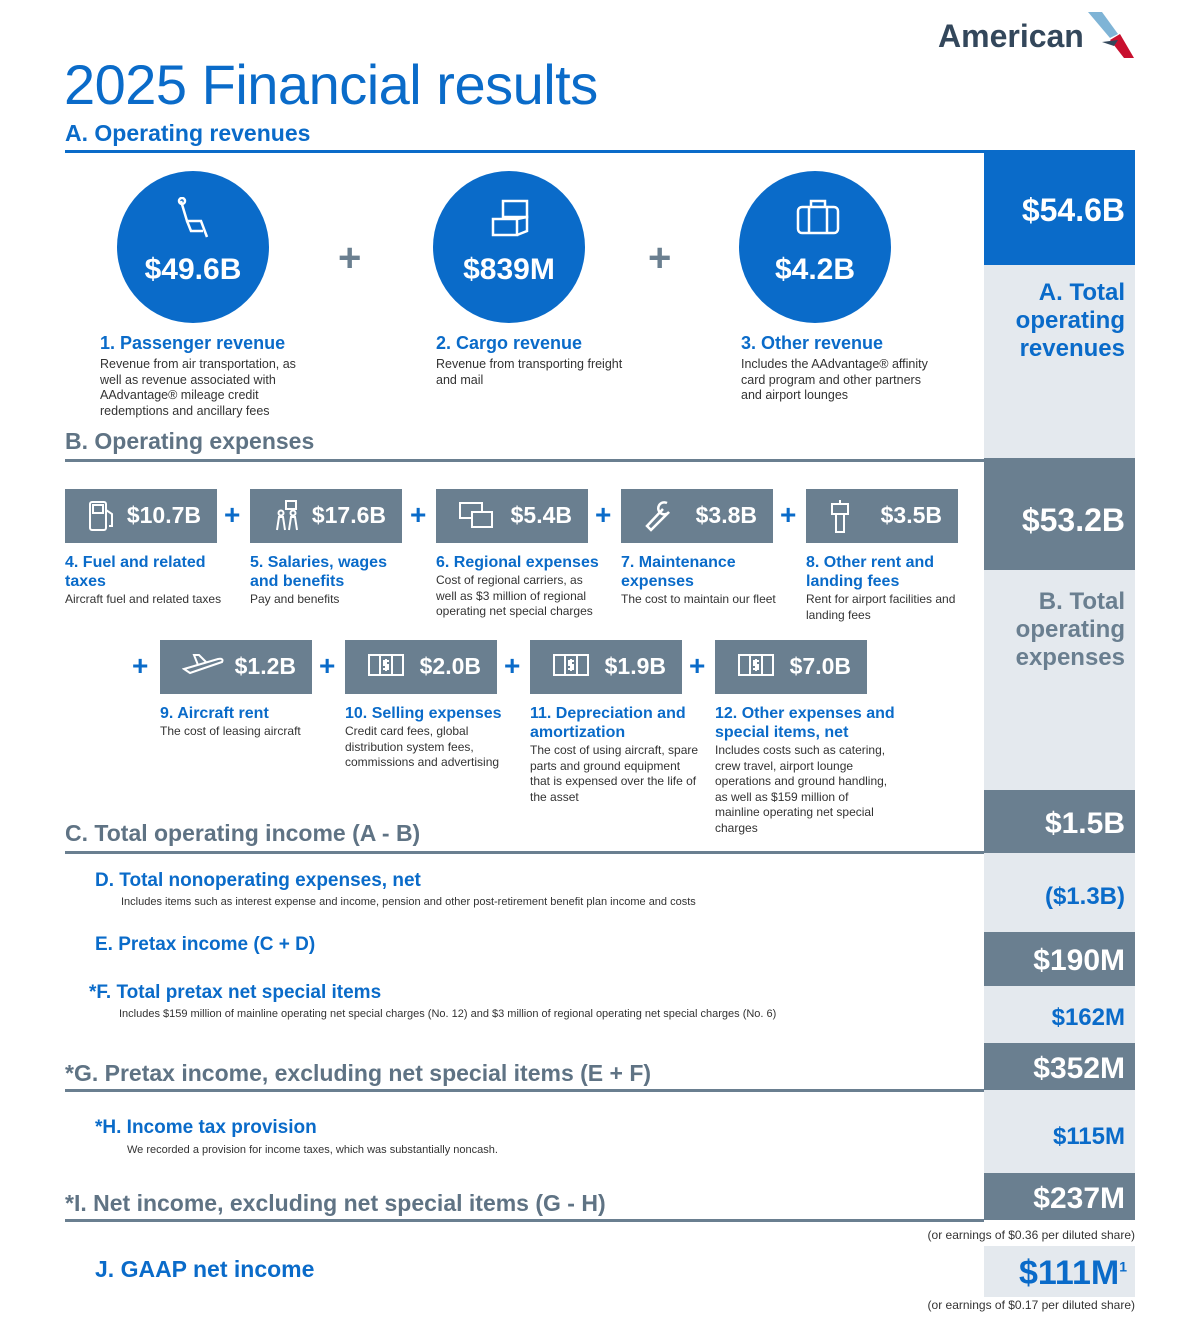 The image size is (1200, 1320). I want to click on revenue-circle: $4.2B, so click(815, 247).